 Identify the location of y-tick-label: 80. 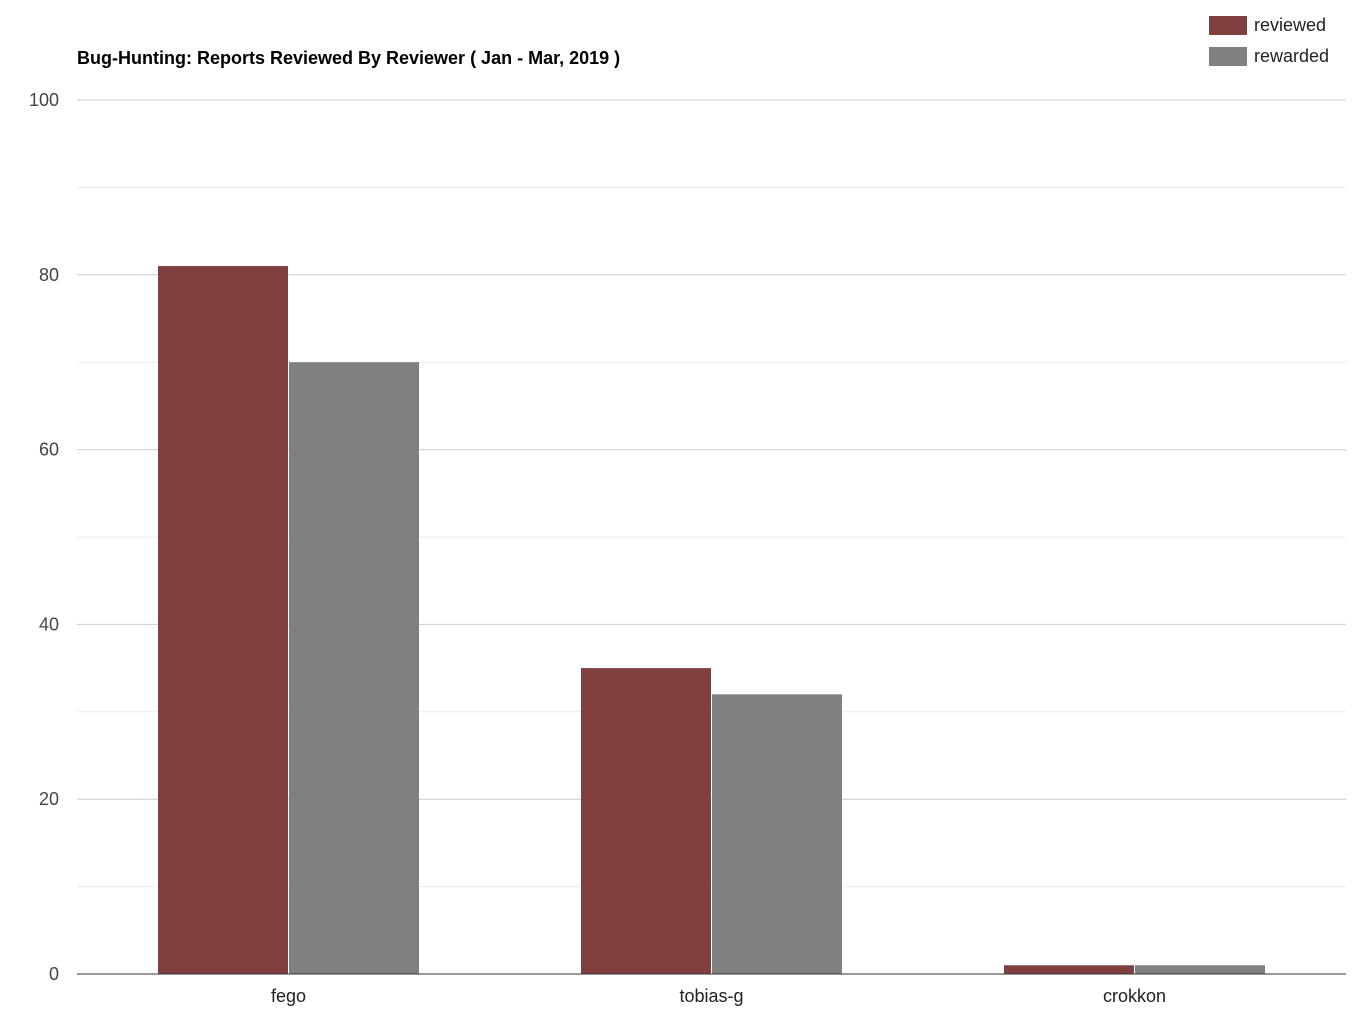
(49, 275).